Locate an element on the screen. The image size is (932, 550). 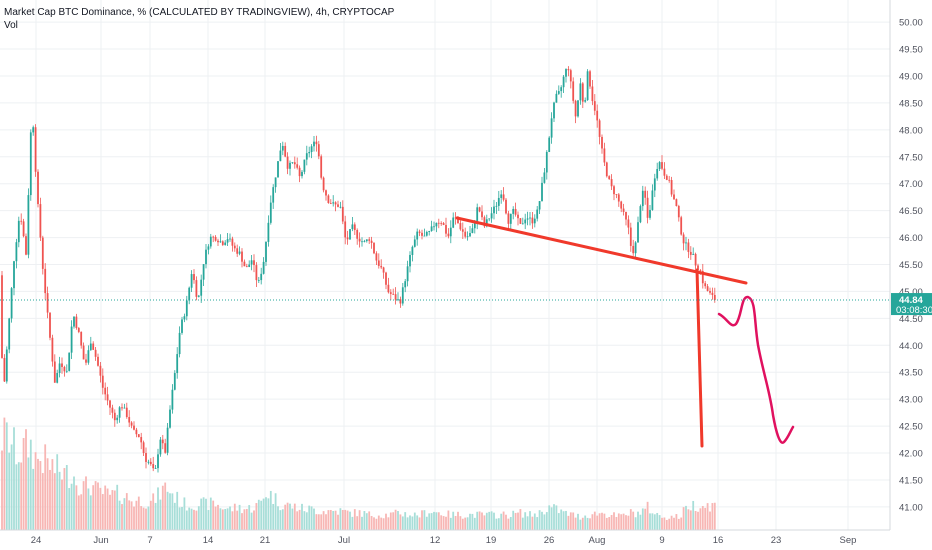
x-tick-label: Jul is located at coordinates (344, 540).